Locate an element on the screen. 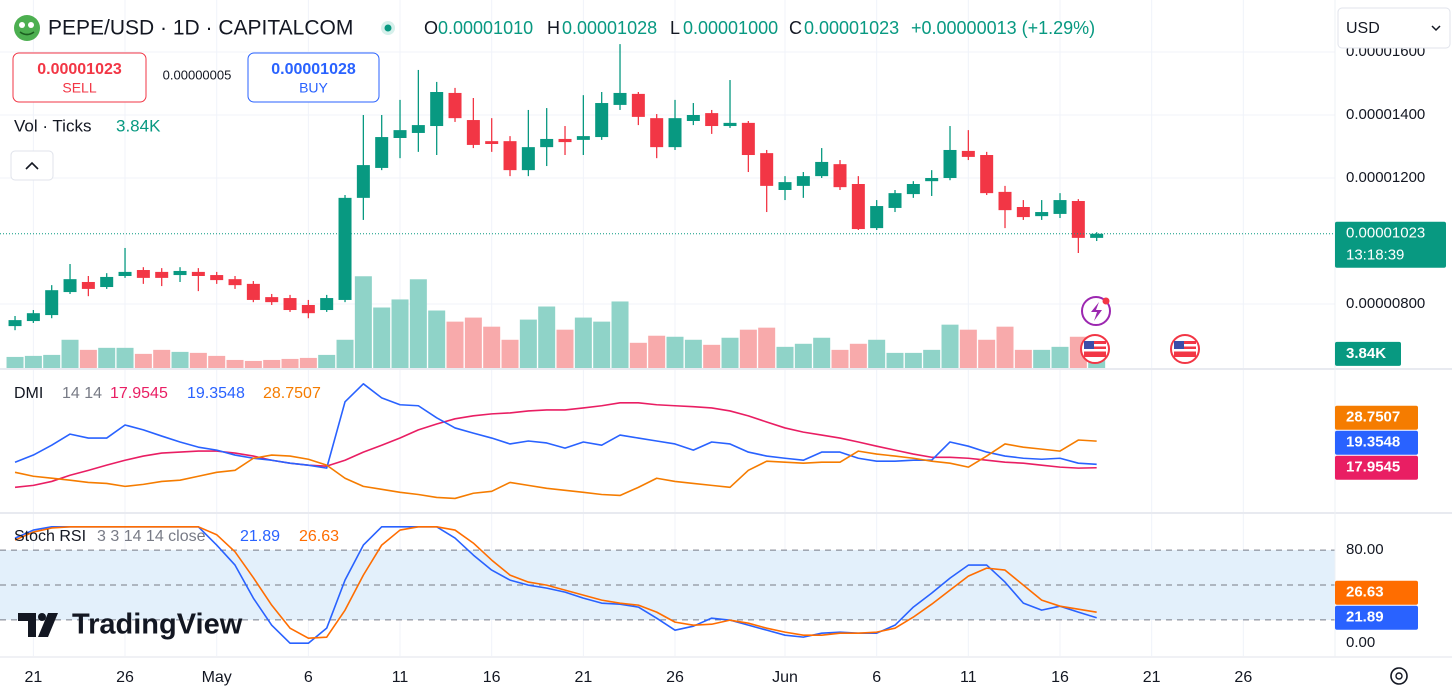 Image resolution: width=1452 pixels, height=694 pixels. countdown-label: 13:18:39 is located at coordinates (1375, 255).